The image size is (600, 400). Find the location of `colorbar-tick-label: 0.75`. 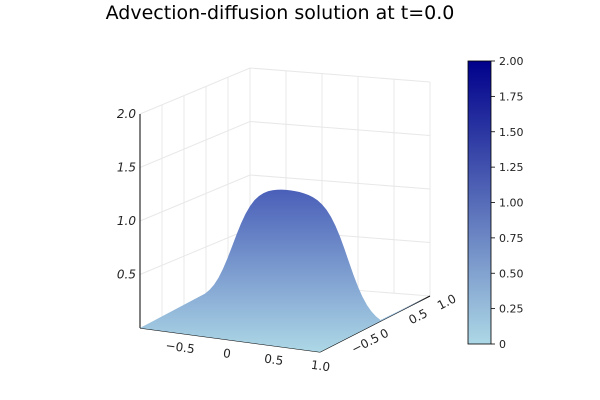

colorbar-tick-label: 0.75 is located at coordinates (511, 238).